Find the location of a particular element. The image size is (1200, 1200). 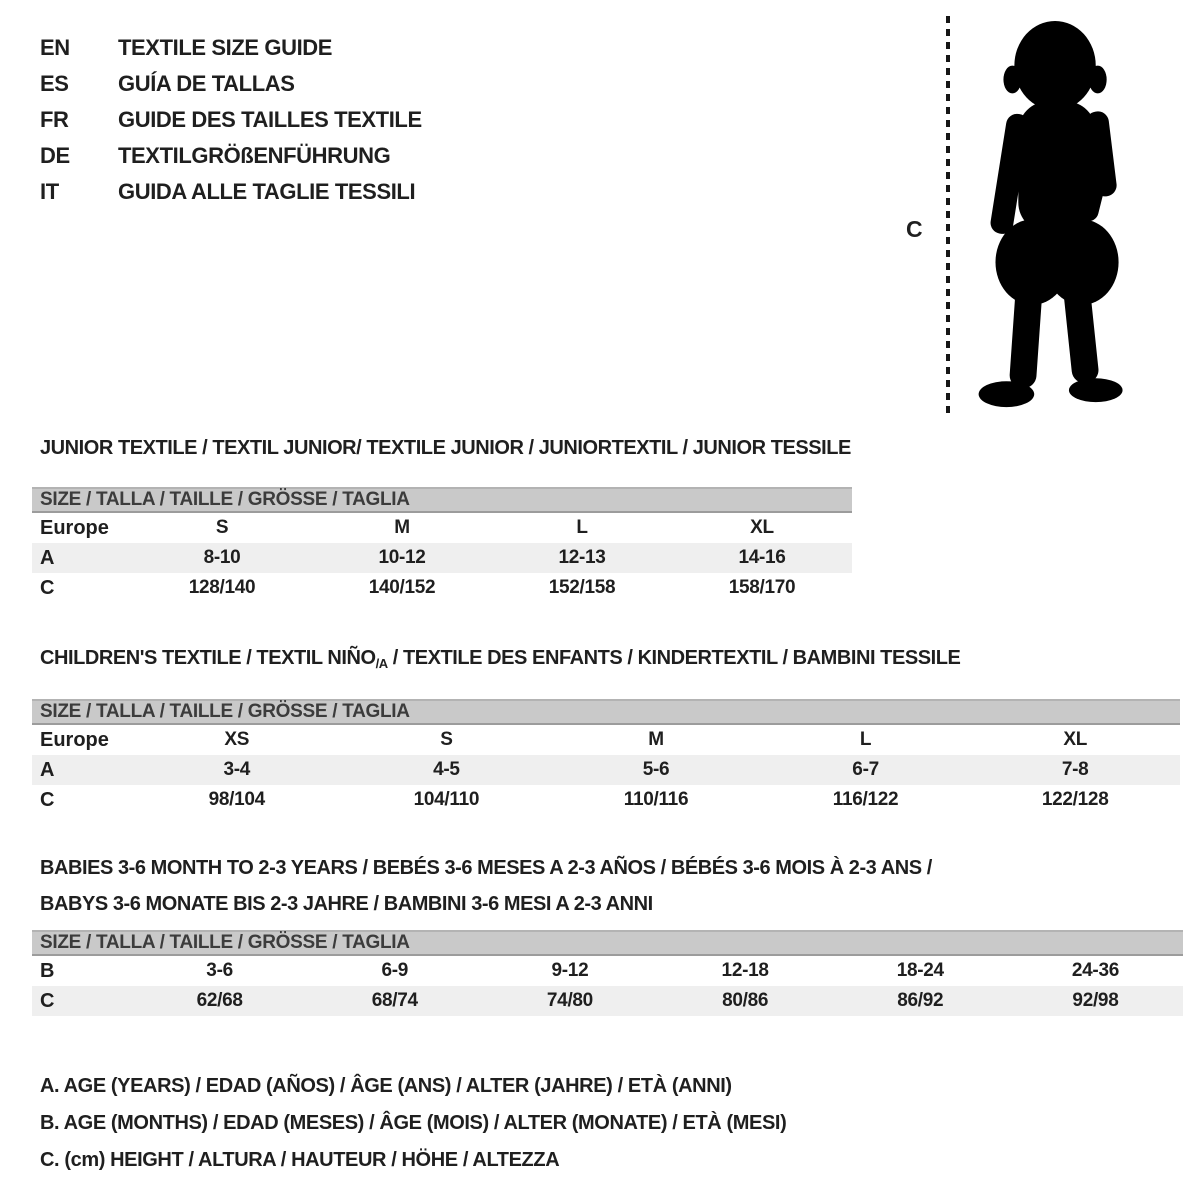

table-cell: 18-24 is located at coordinates (920, 970).